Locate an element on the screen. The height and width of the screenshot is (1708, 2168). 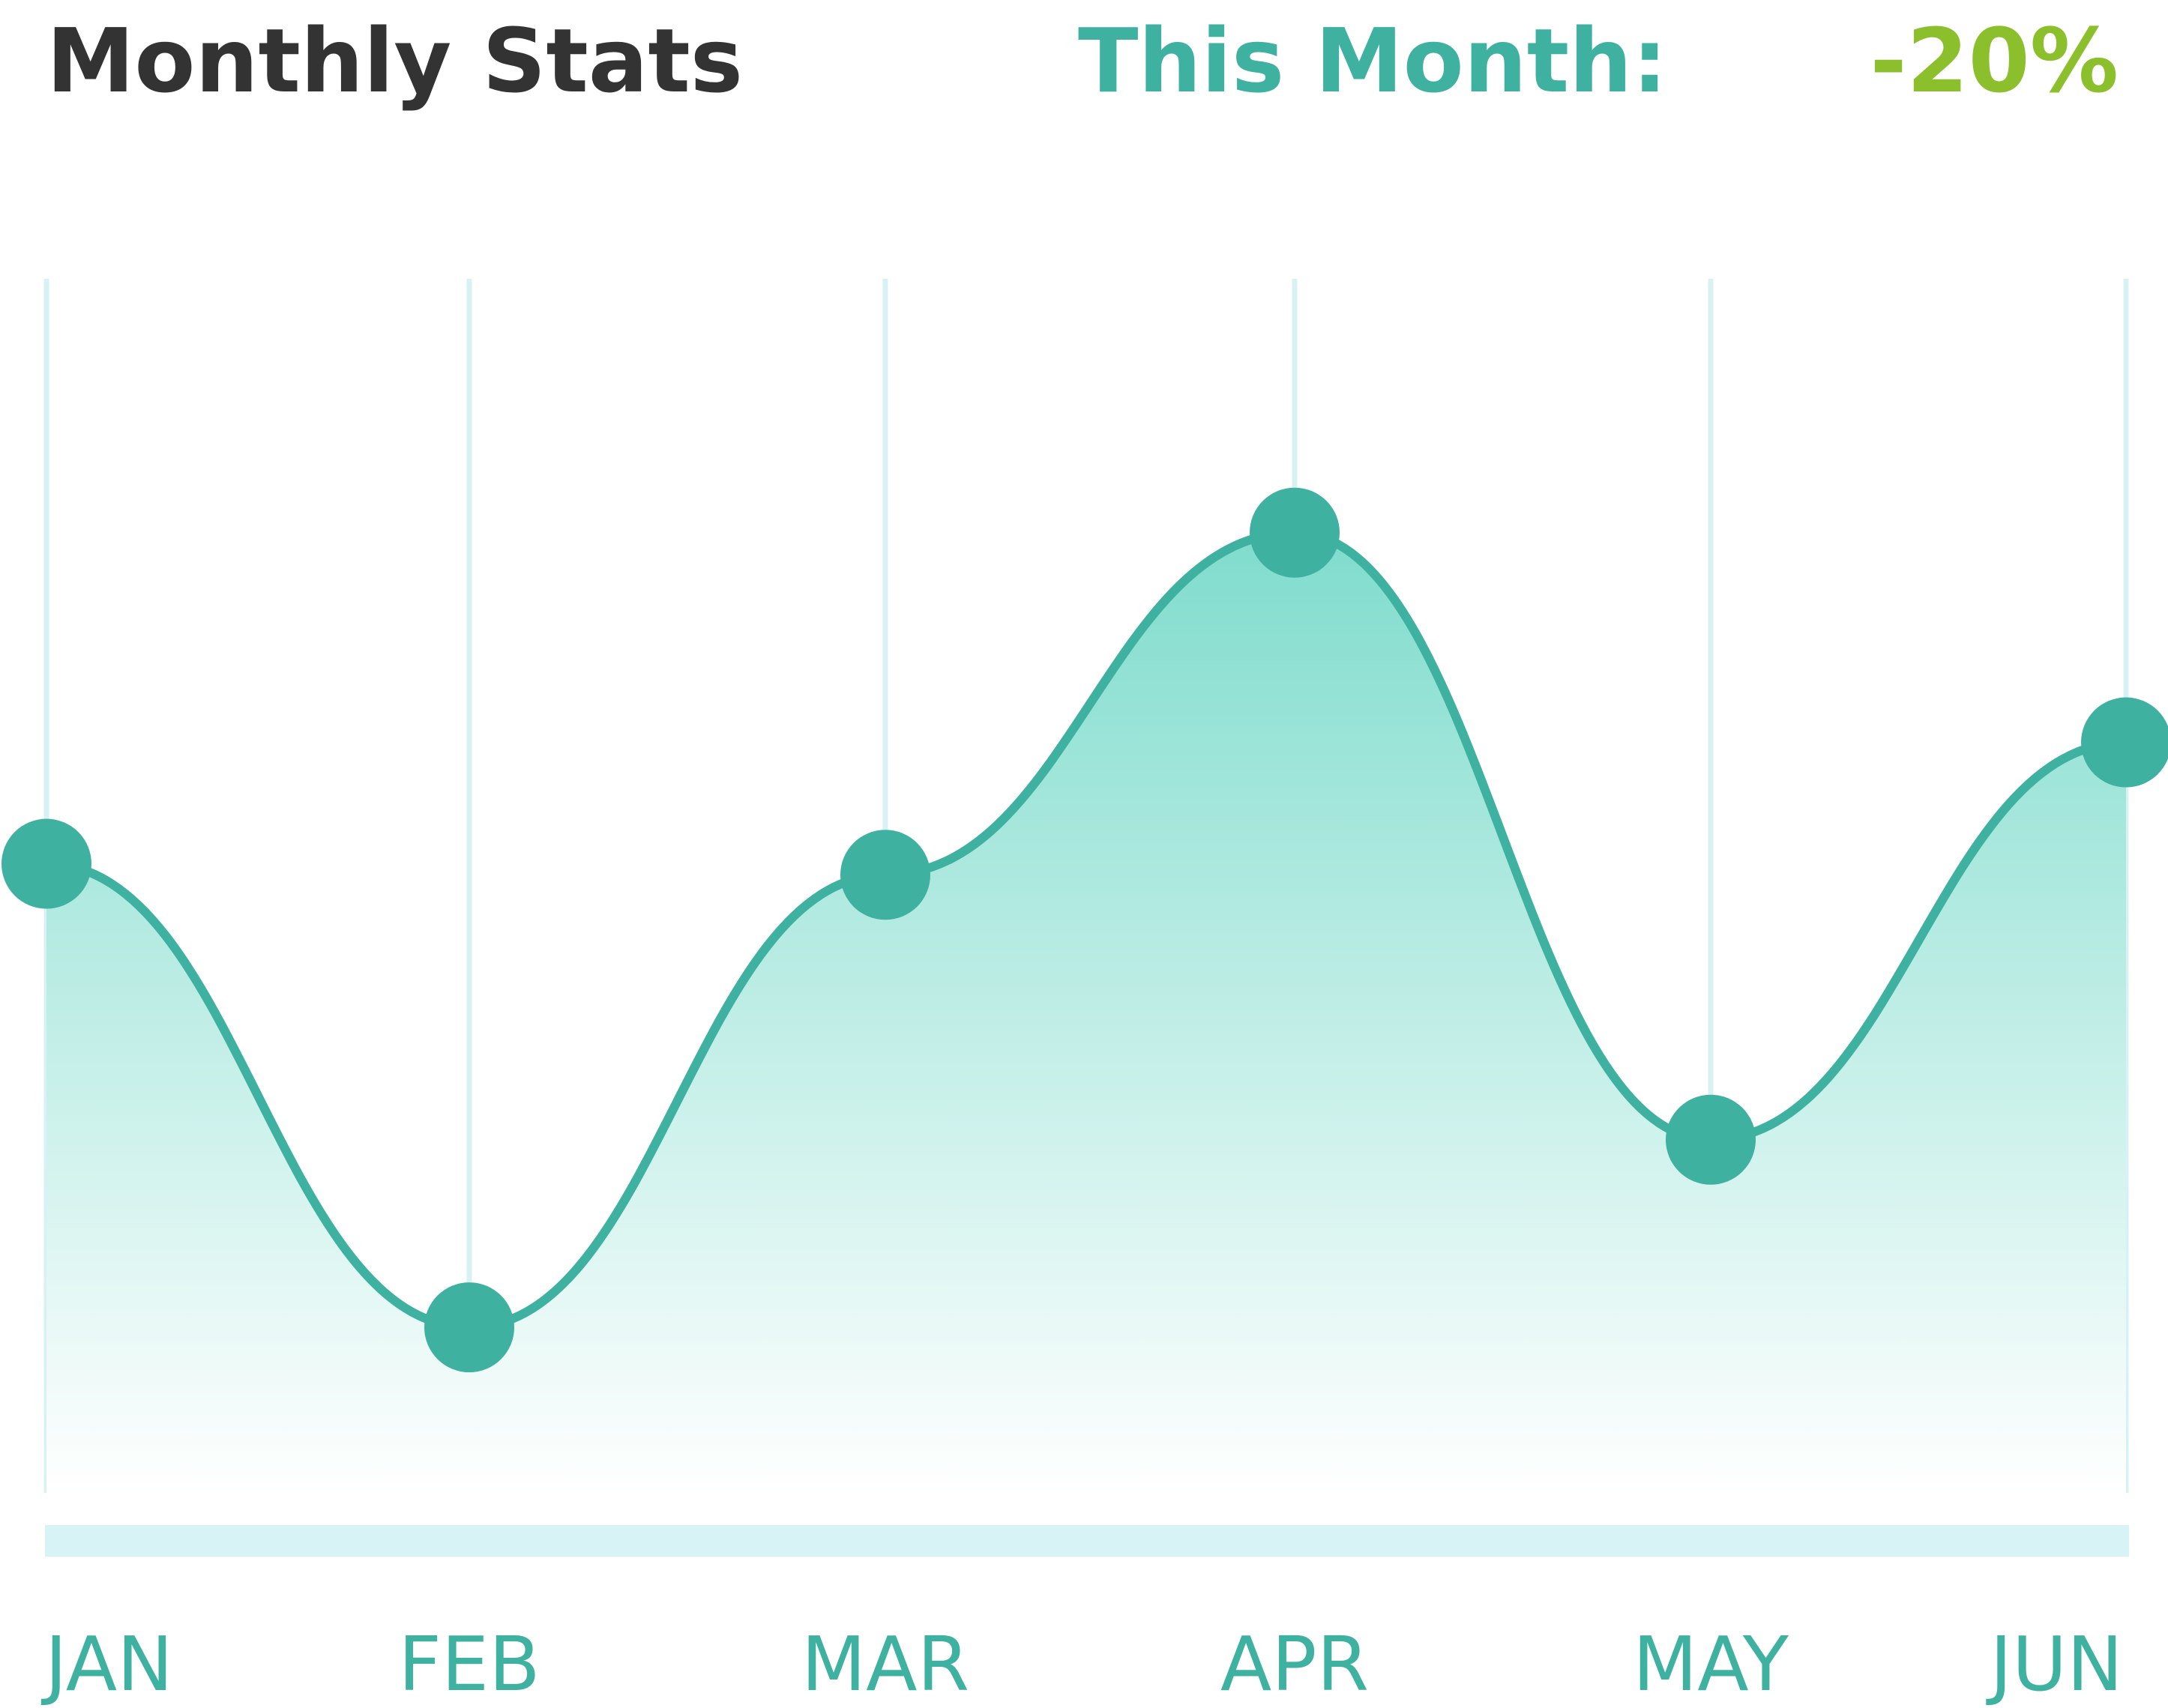
x-axis-label-may: MAY is located at coordinates (1711, 1664).